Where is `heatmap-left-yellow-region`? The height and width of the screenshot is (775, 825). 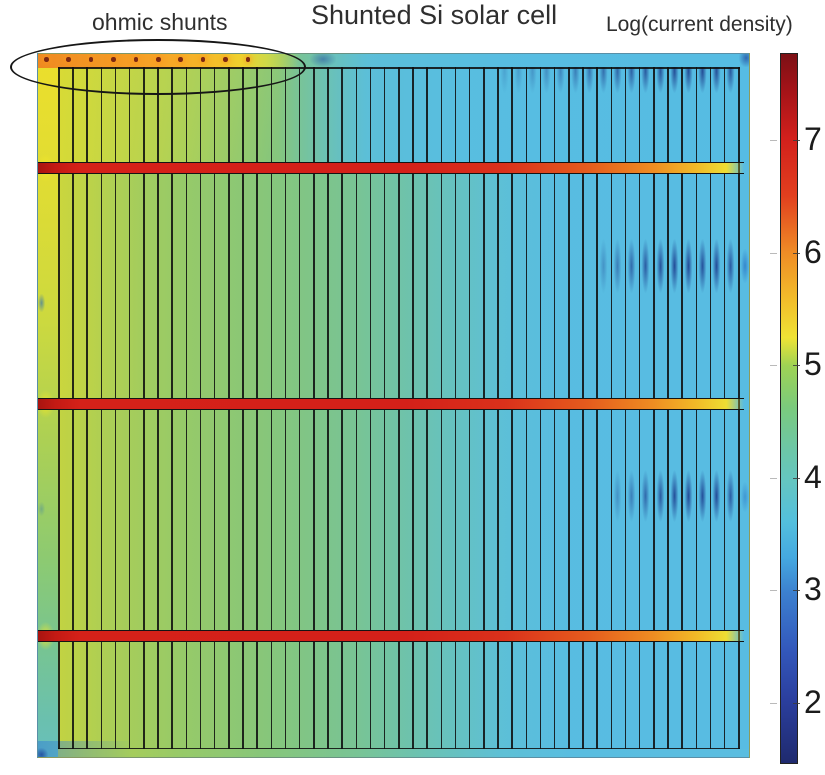
heatmap-left-yellow-region is located at coordinates (103, 286).